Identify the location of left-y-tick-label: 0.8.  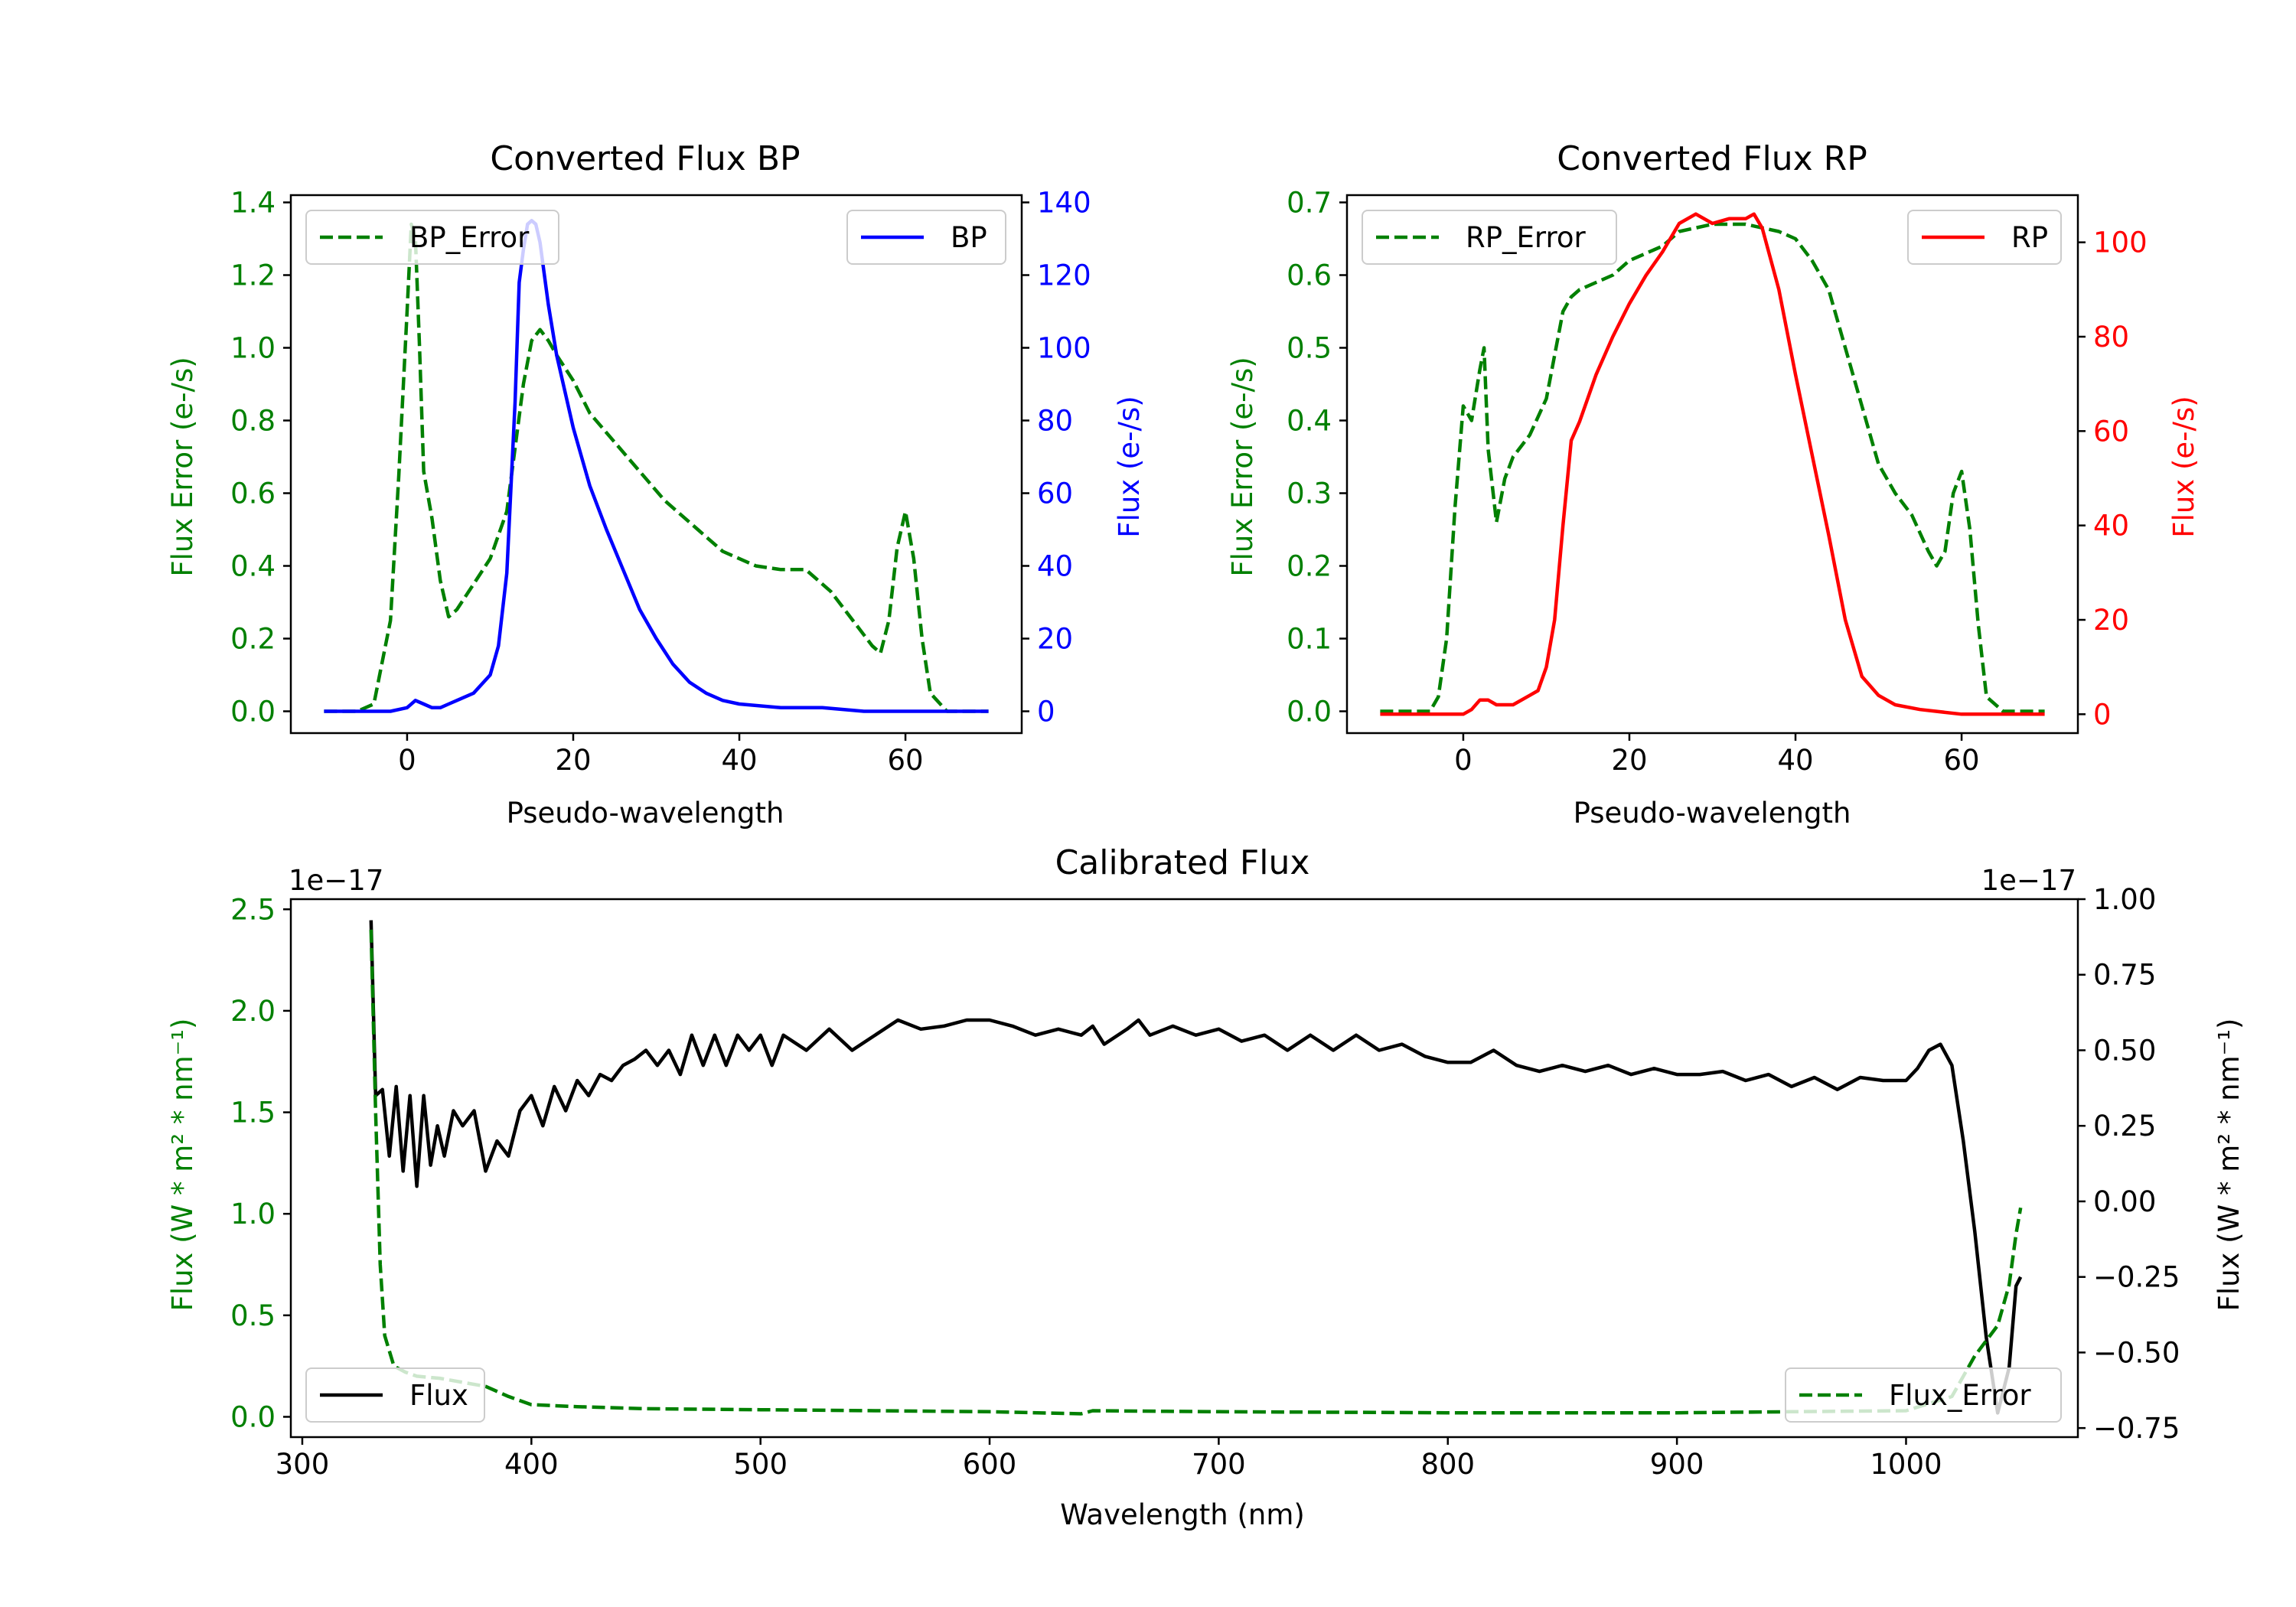
(253, 422).